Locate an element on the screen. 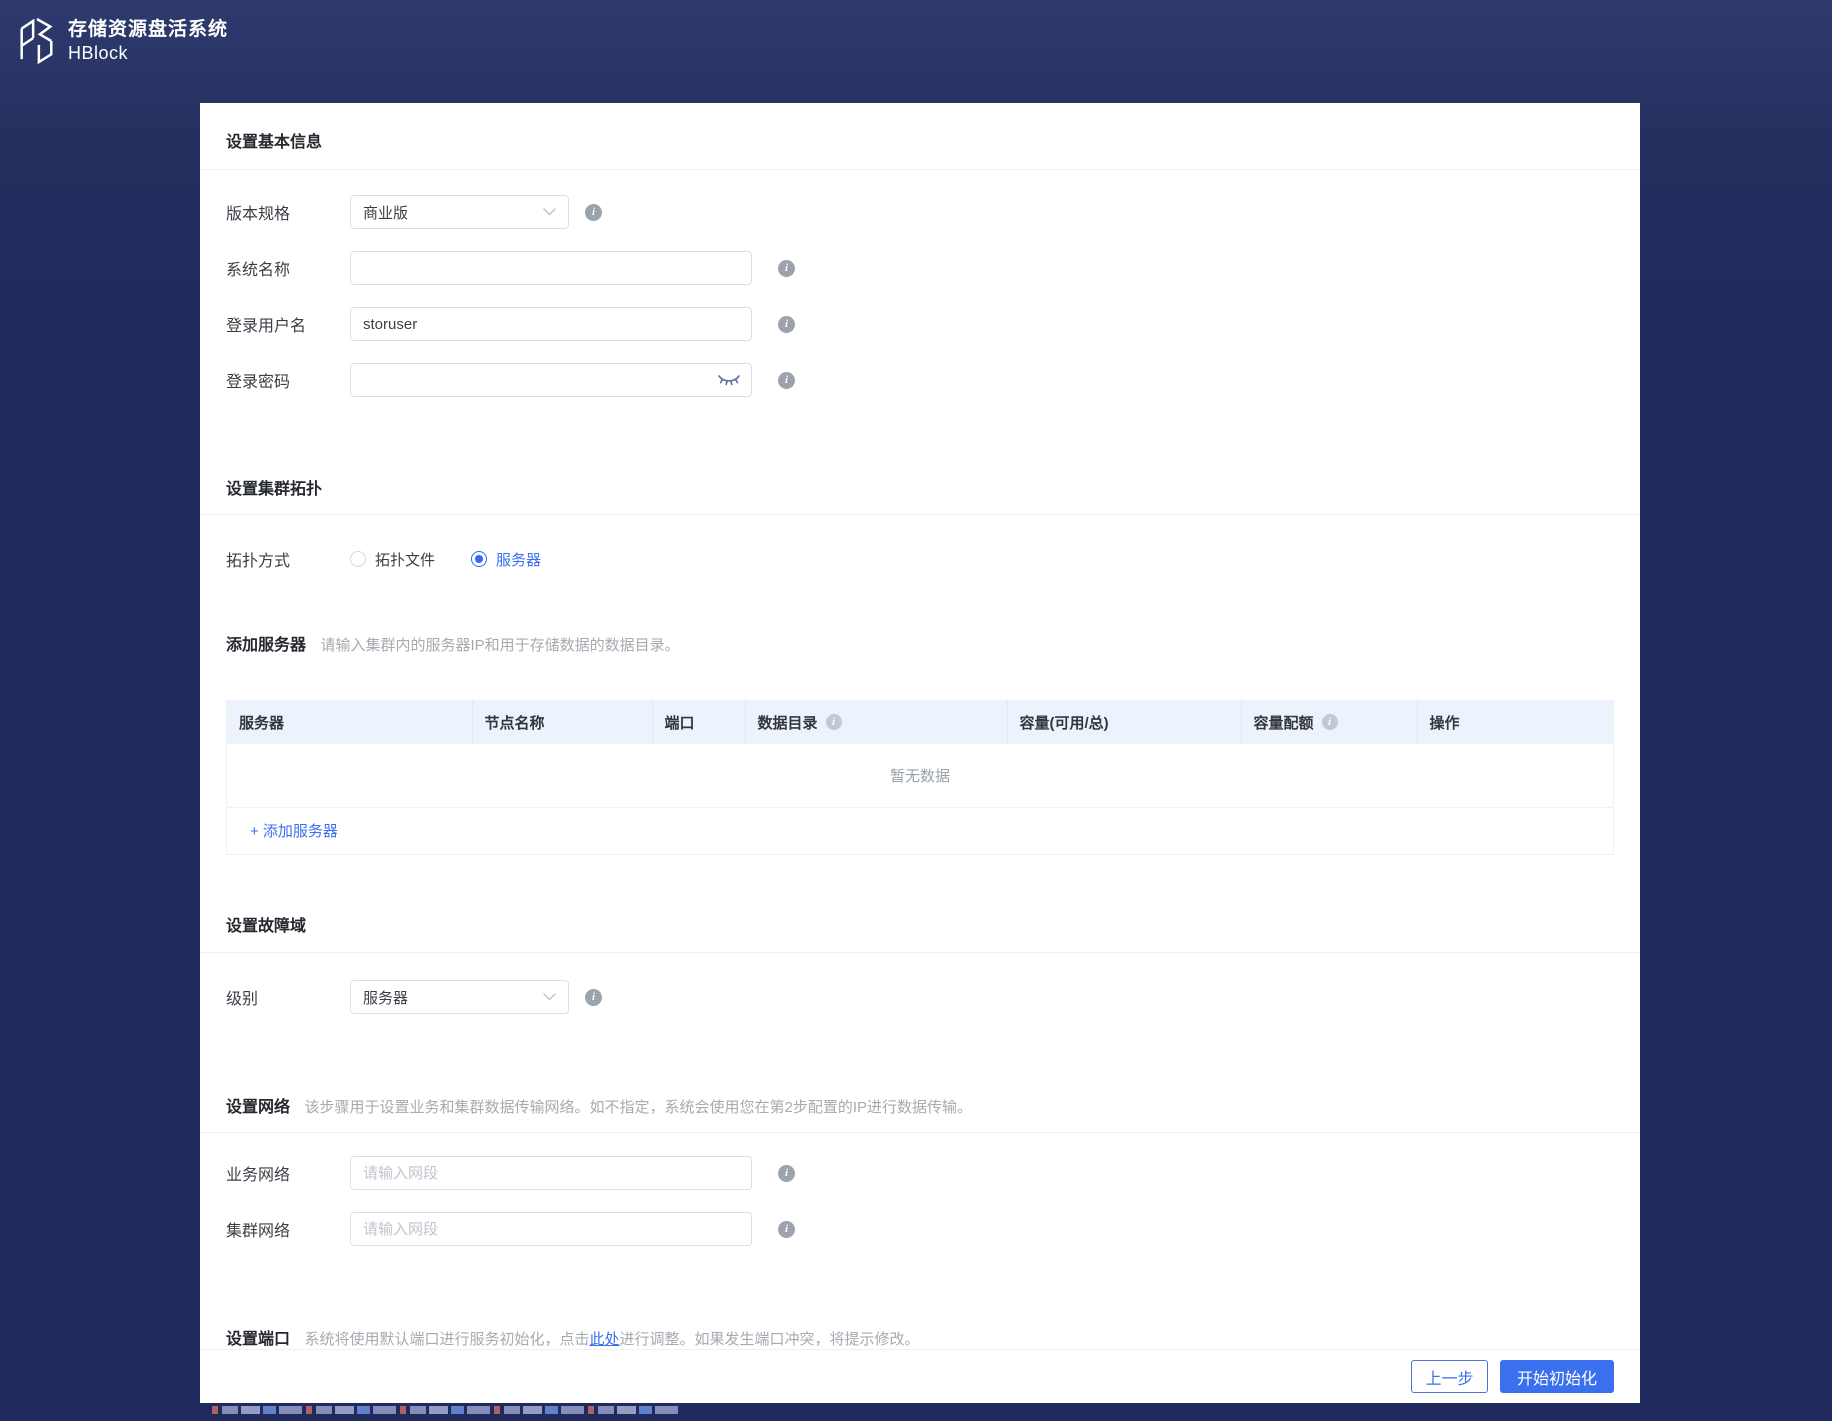 The height and width of the screenshot is (1421, 1832). add-server-row: + 添加服务器 is located at coordinates (920, 830).